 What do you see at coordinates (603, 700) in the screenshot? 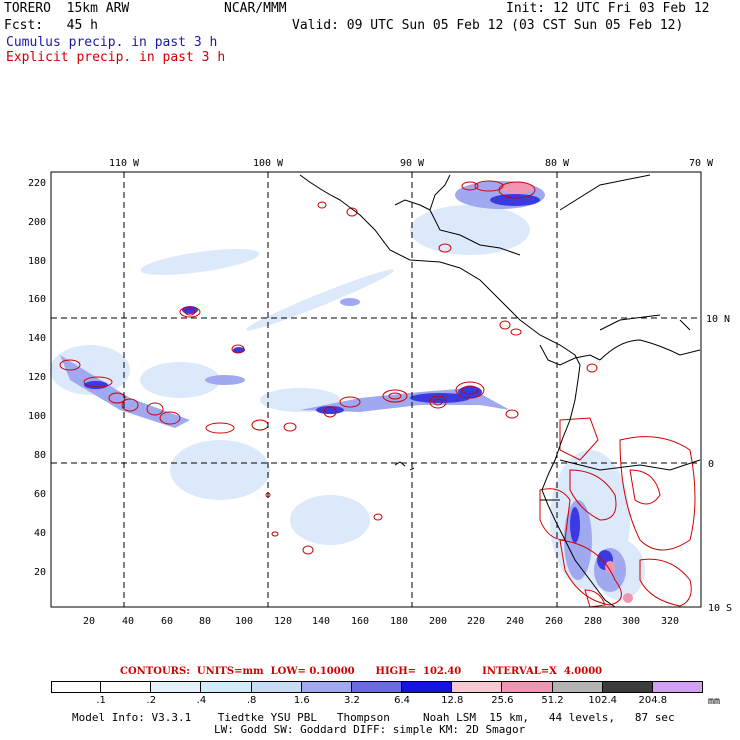
I see `legend-label: 102.4` at bounding box center [603, 700].